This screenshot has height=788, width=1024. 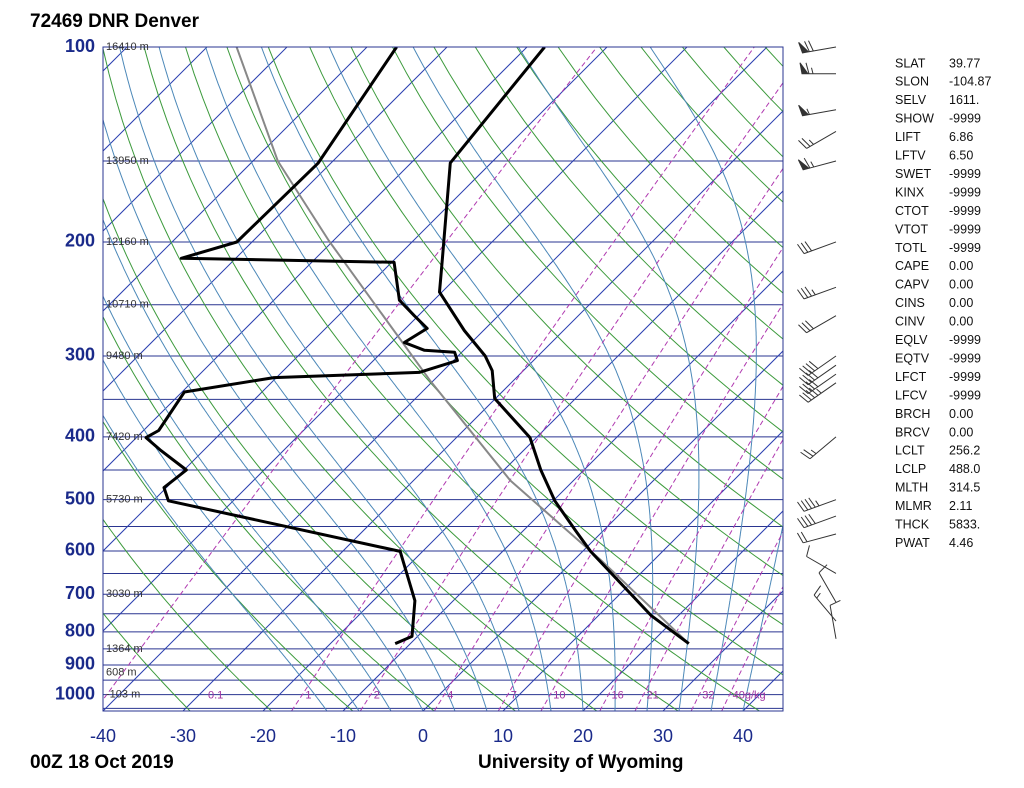 What do you see at coordinates (263, 736) in the screenshot?
I see `x-tick-label: -20` at bounding box center [263, 736].